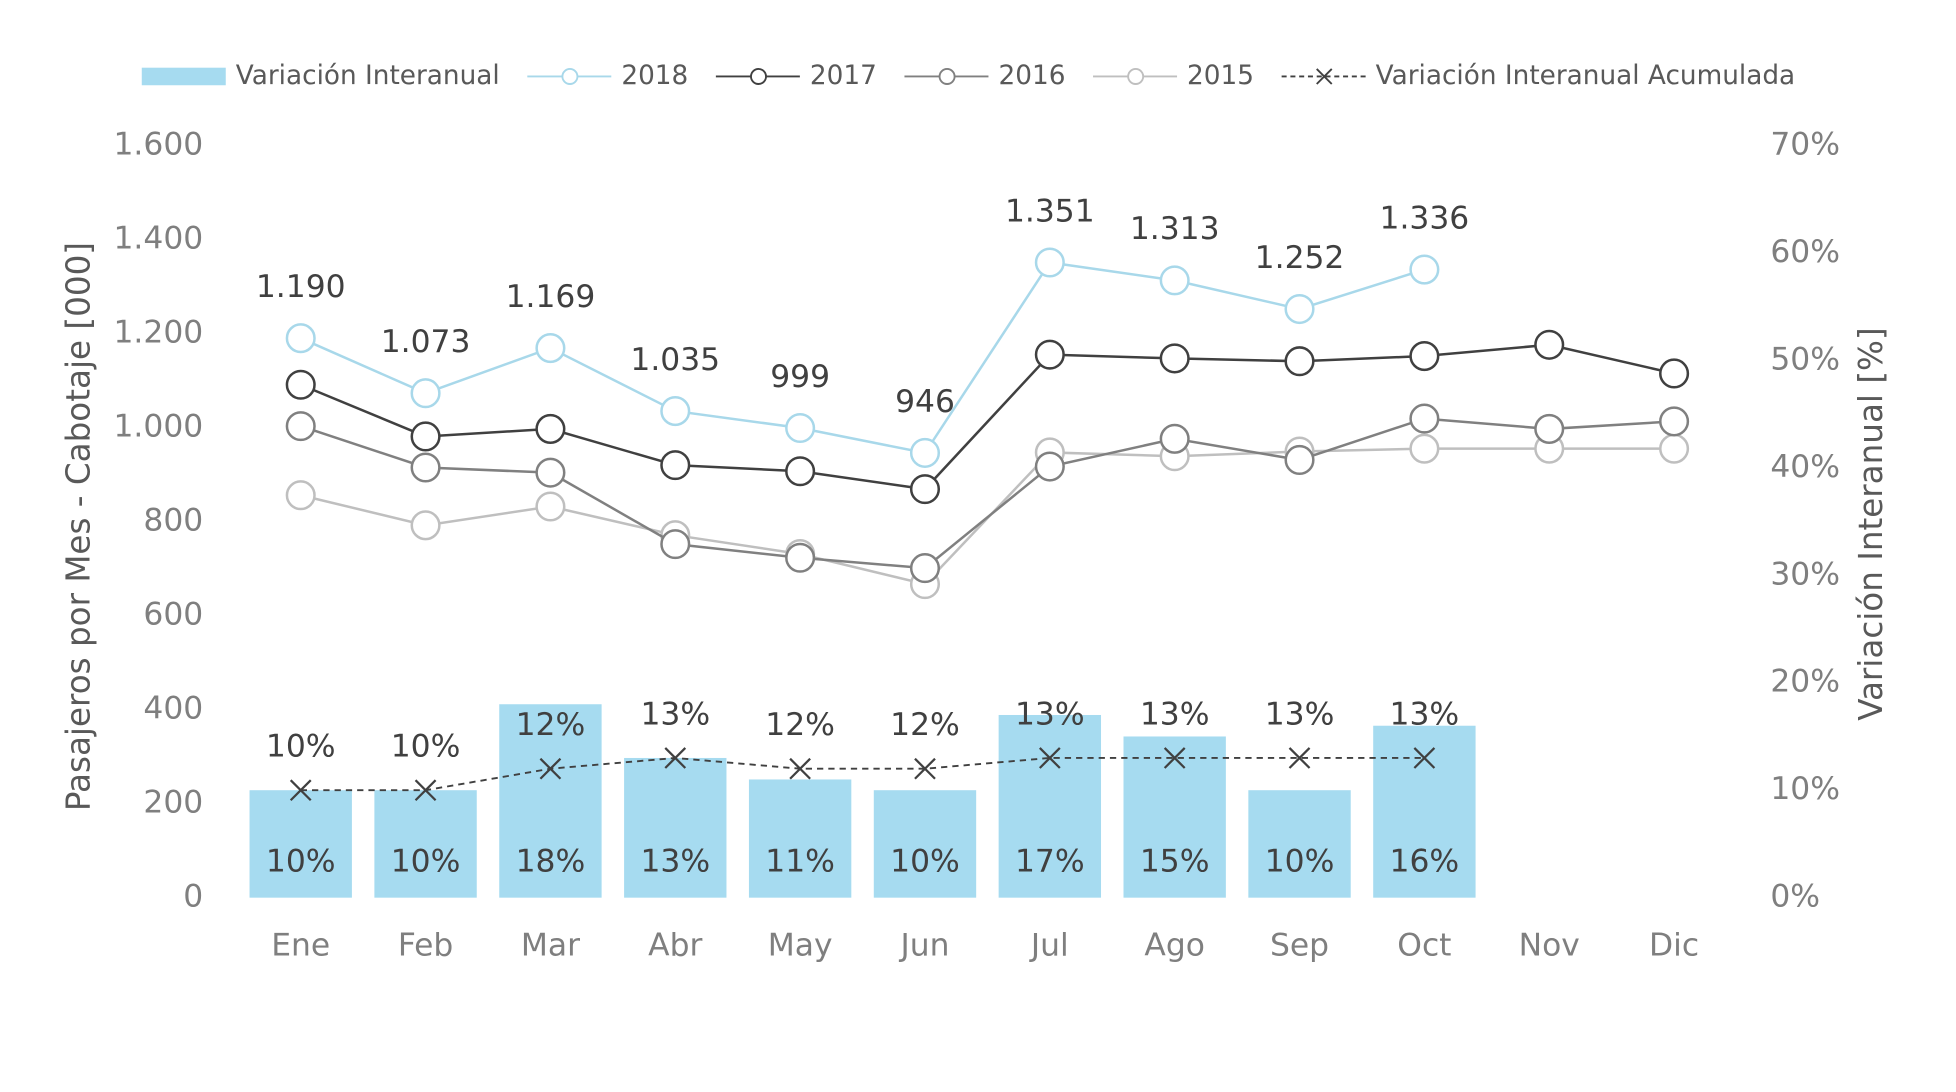 This screenshot has height=1092, width=1956. Describe the element at coordinates (1549, 946) in the screenshot. I see `x-tick-label: Nov` at that location.